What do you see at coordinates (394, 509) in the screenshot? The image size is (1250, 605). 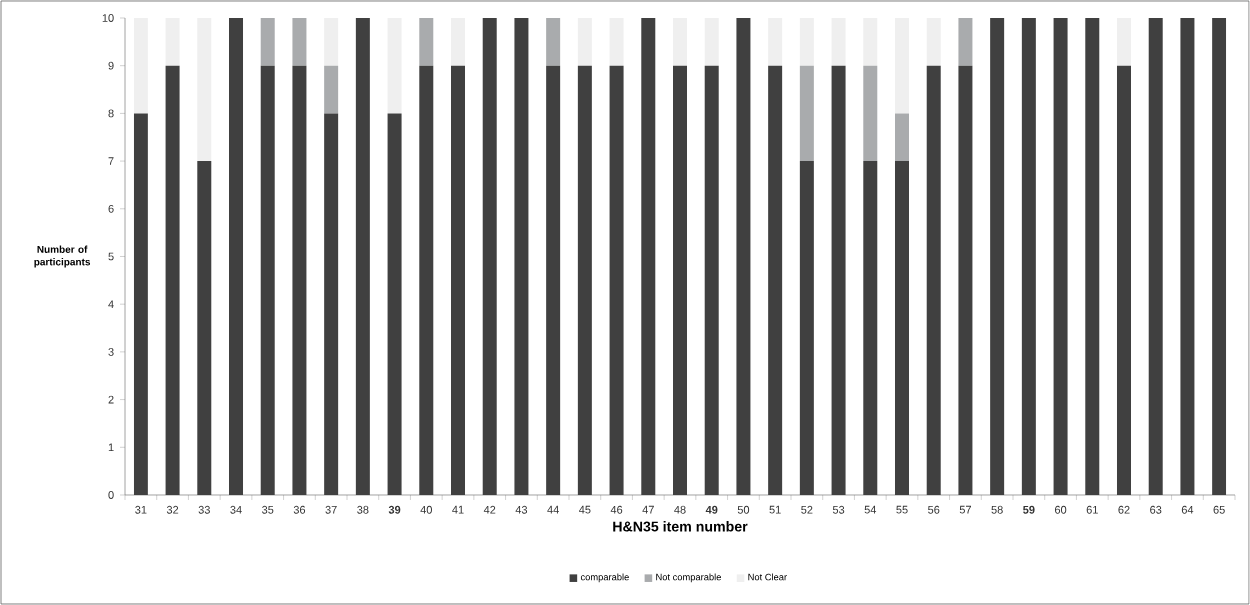 I see `x-tick-label: 39` at bounding box center [394, 509].